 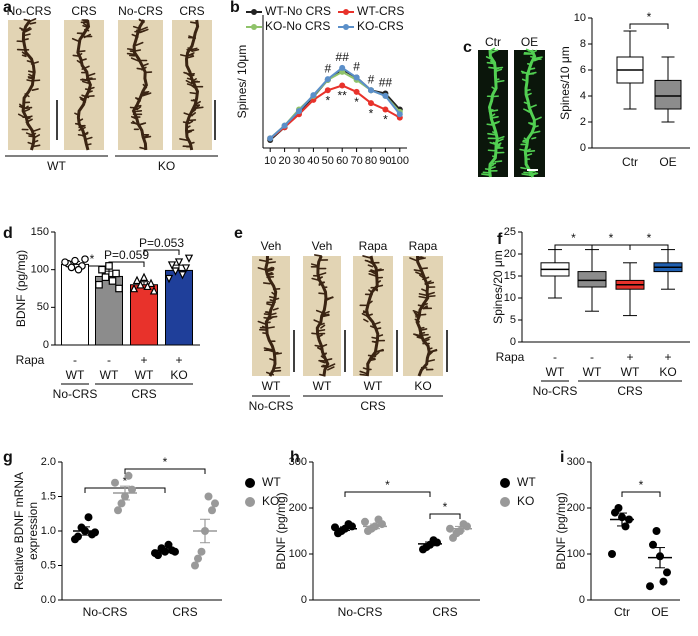 I want to click on y-tick-label: 200, so click(x=576, y=508).